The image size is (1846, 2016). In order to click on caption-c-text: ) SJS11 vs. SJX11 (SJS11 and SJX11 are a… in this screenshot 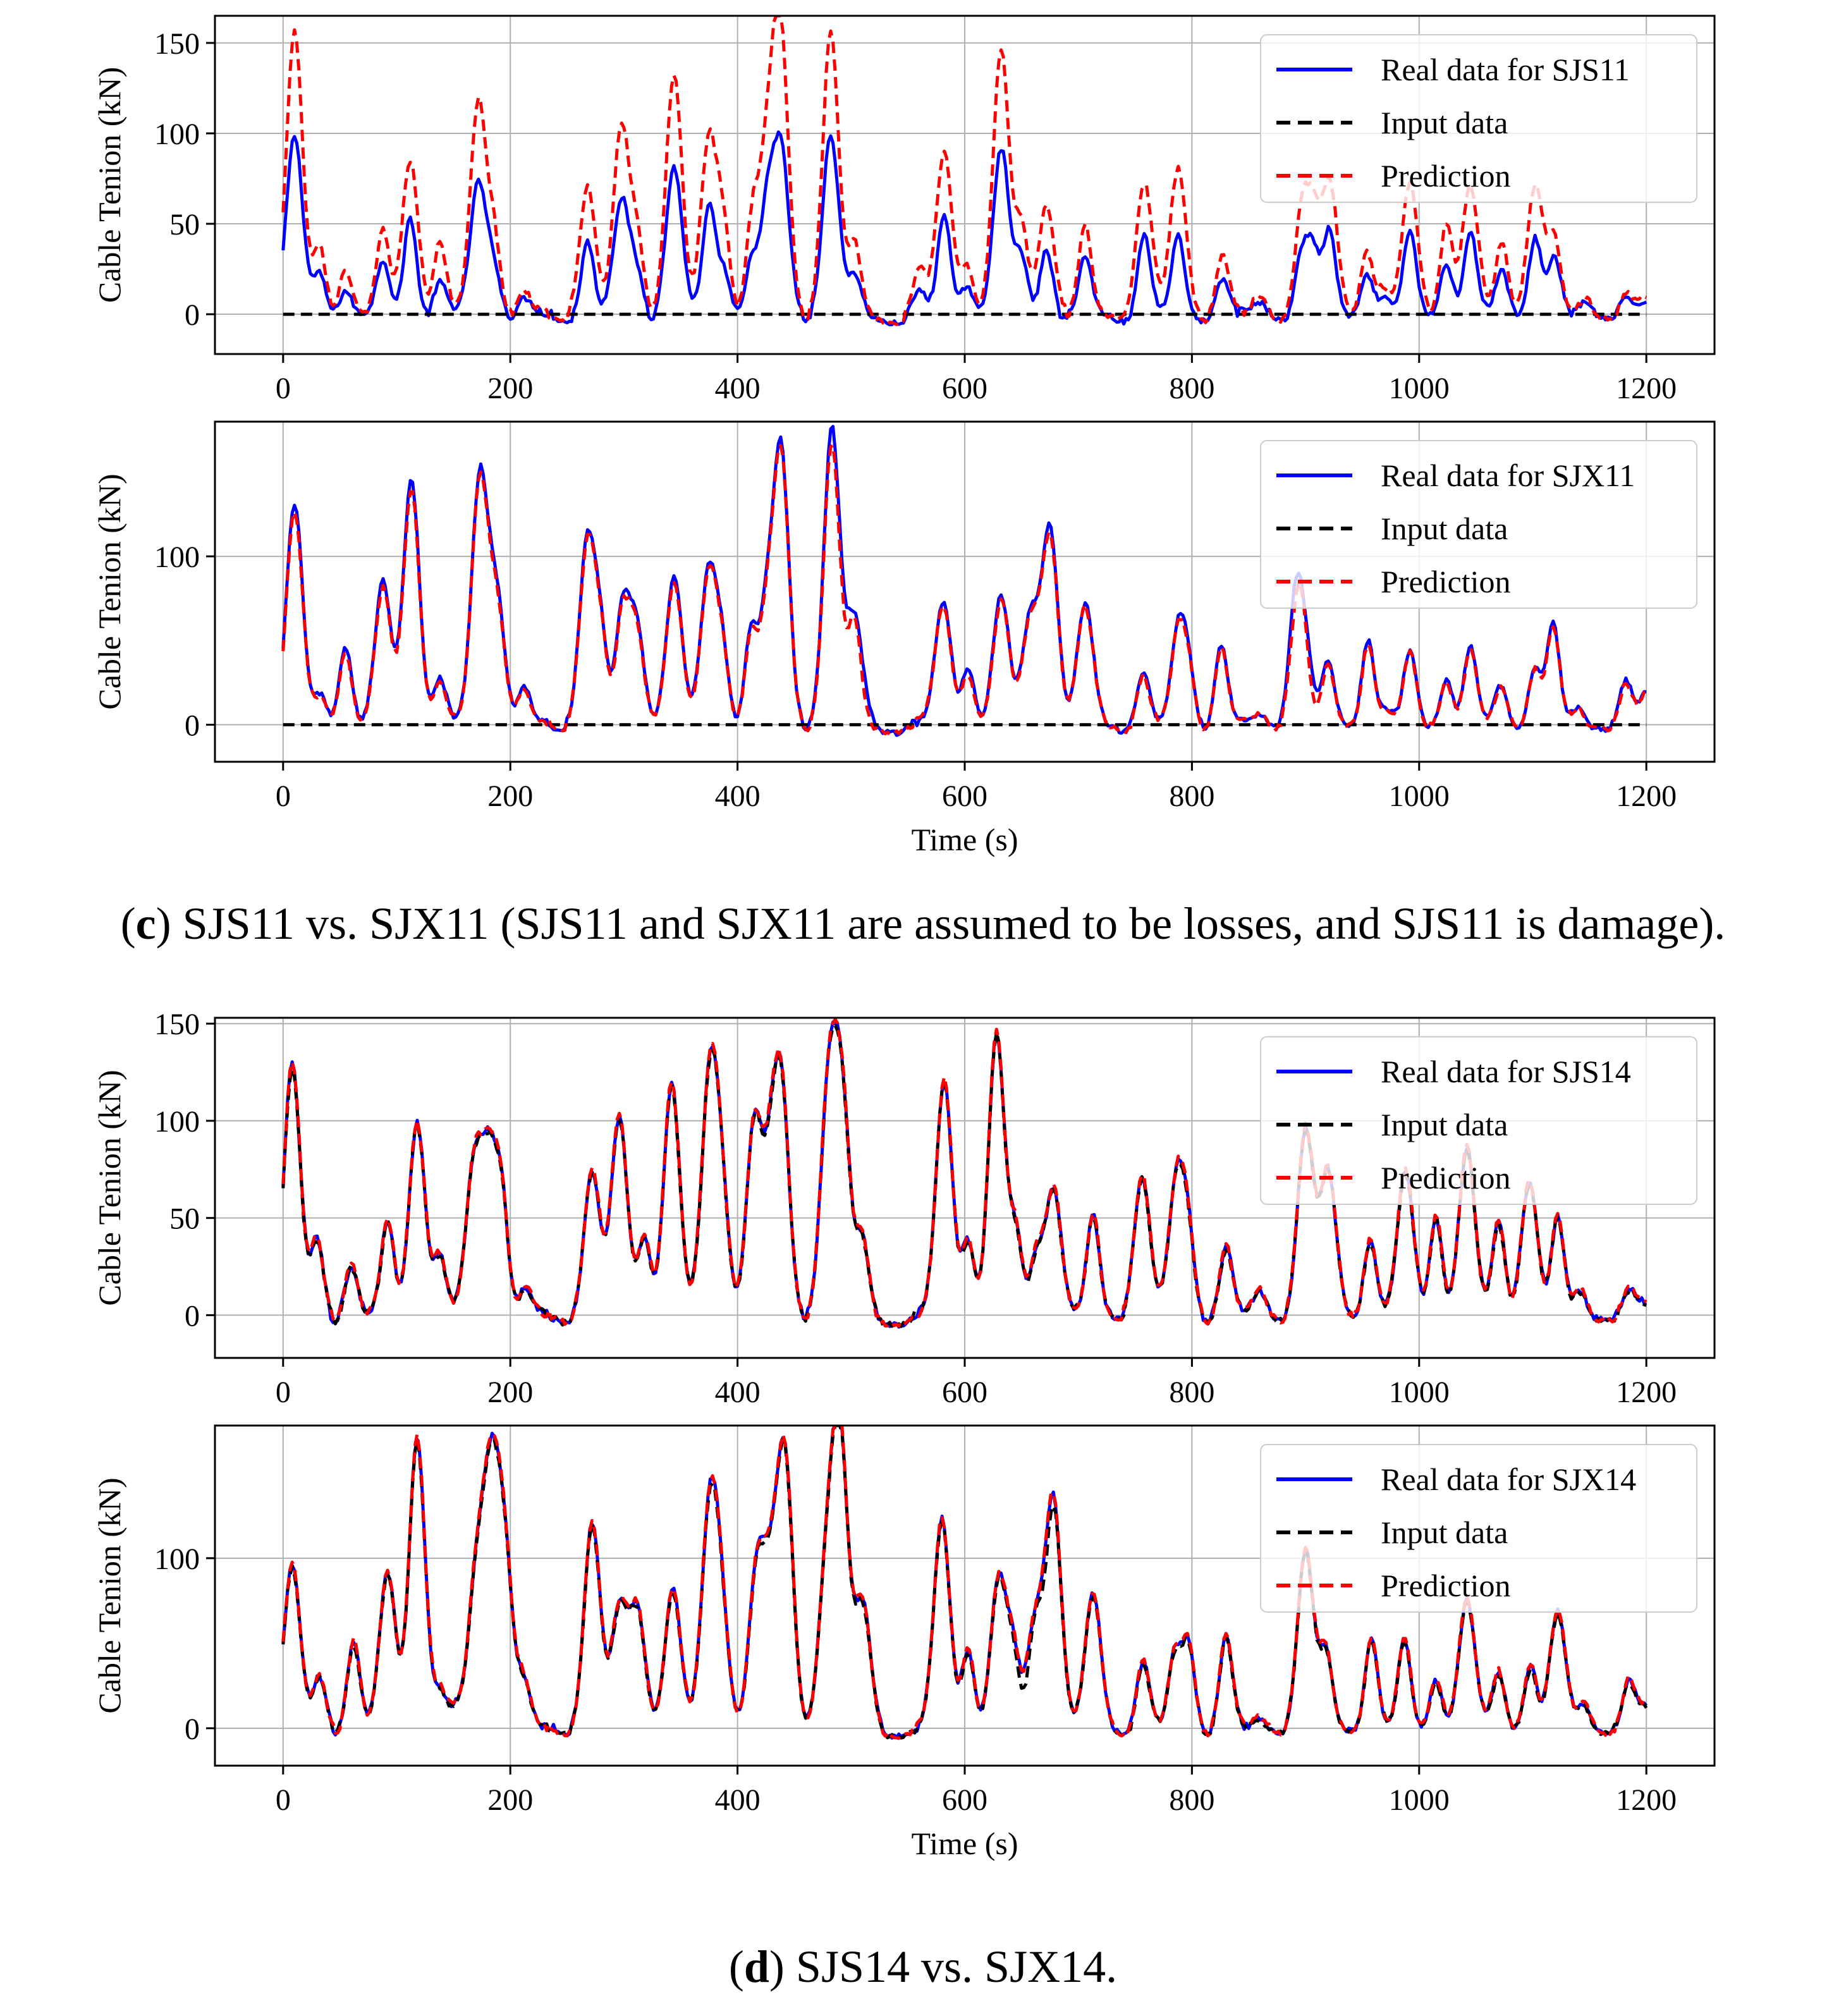, I will do `click(941, 924)`.